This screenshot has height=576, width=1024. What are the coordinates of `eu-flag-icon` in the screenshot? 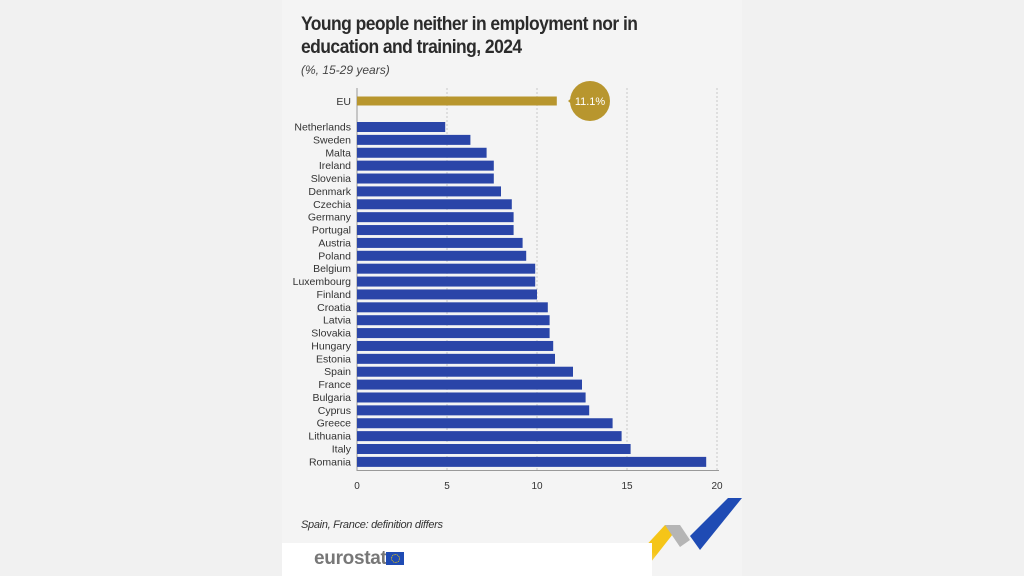 It's located at (395, 558).